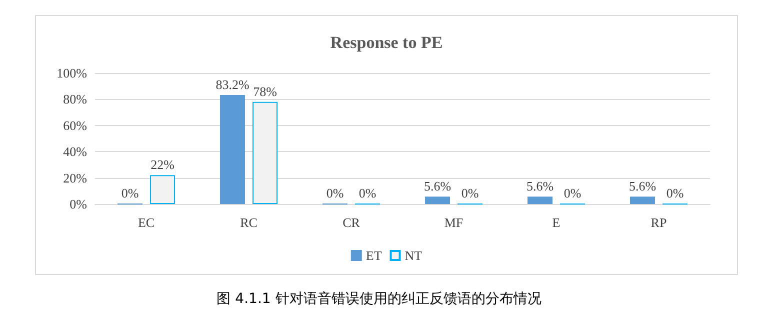  Describe the element at coordinates (351, 222) in the screenshot. I see `x-tick-label: CR` at that location.